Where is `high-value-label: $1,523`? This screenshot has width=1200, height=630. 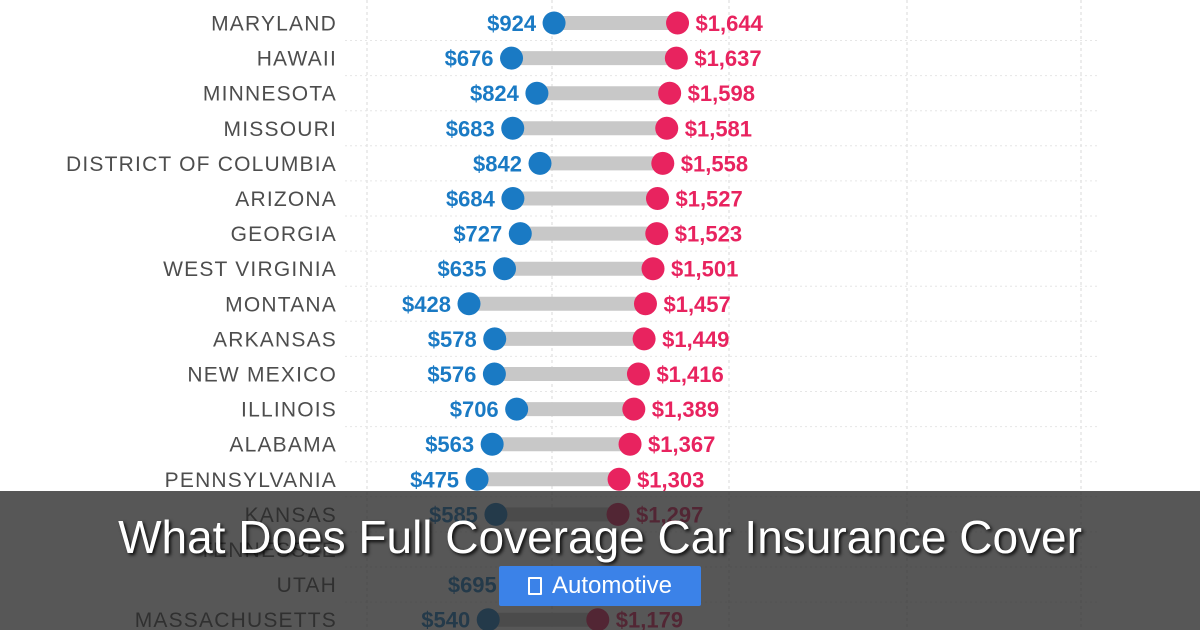
high-value-label: $1,523 is located at coordinates (708, 234).